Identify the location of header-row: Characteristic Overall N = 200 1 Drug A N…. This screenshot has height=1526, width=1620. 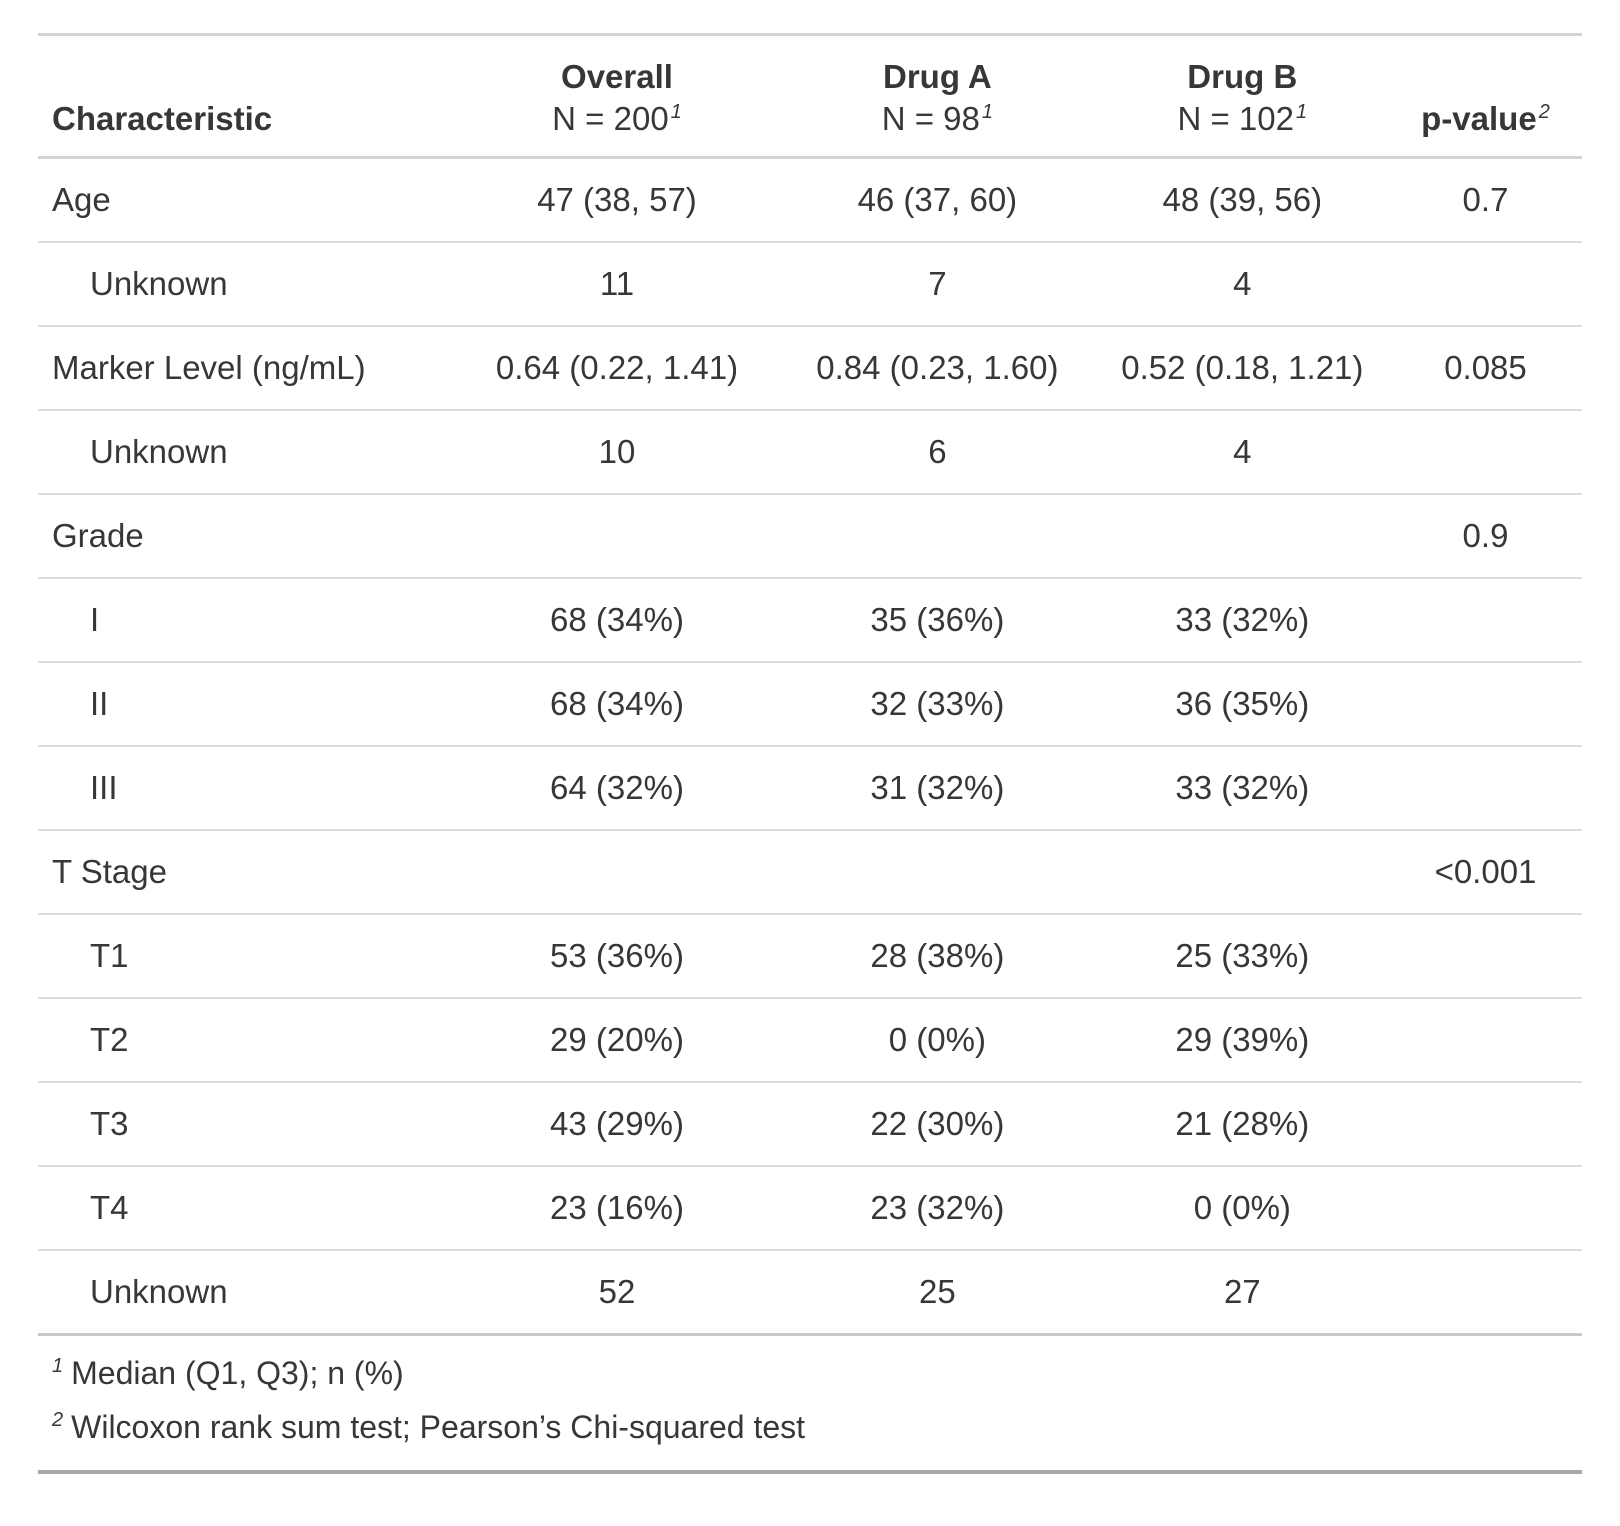
(810, 96).